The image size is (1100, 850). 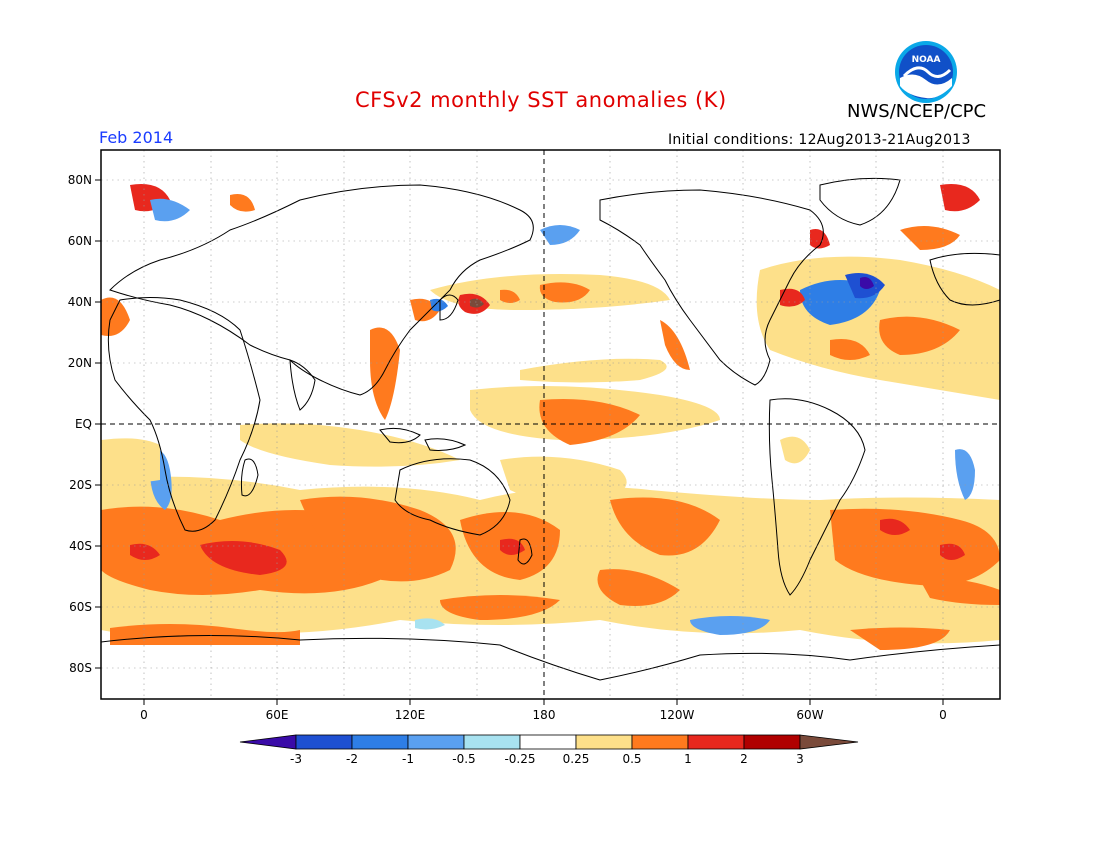 What do you see at coordinates (800, 759) in the screenshot?
I see `legend-tick: 3` at bounding box center [800, 759].